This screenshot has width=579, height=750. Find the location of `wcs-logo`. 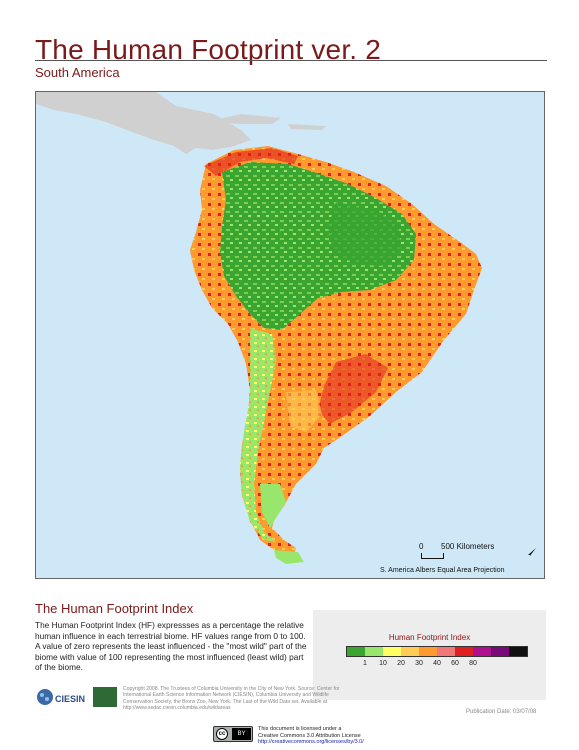

wcs-logo is located at coordinates (105, 697).